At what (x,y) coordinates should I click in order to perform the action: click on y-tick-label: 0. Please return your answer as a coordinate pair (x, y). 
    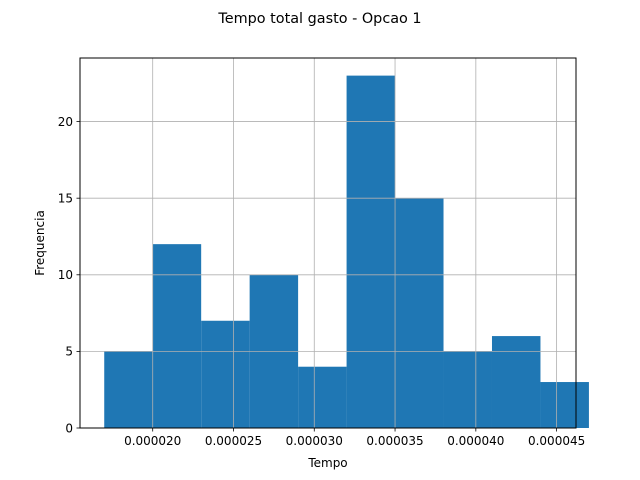
    Looking at the image, I should click on (69, 428).